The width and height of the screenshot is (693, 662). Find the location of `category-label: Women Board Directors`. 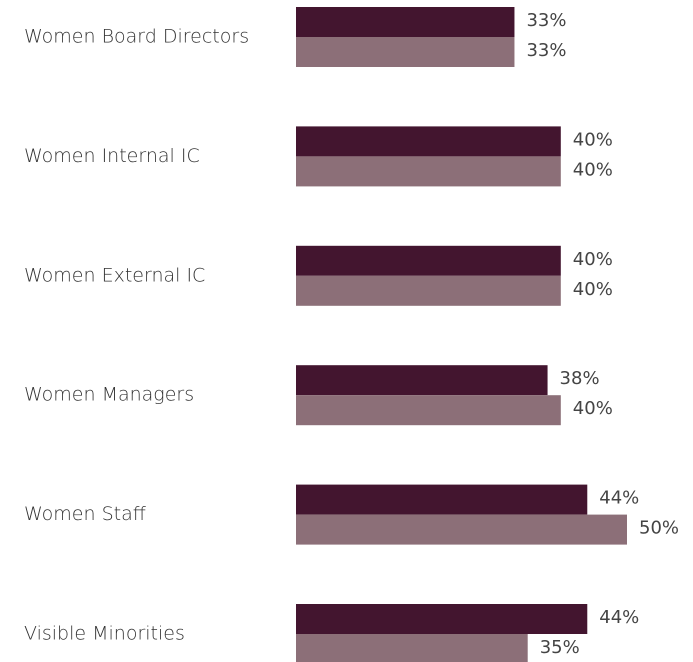

category-label: Women Board Directors is located at coordinates (136, 37).